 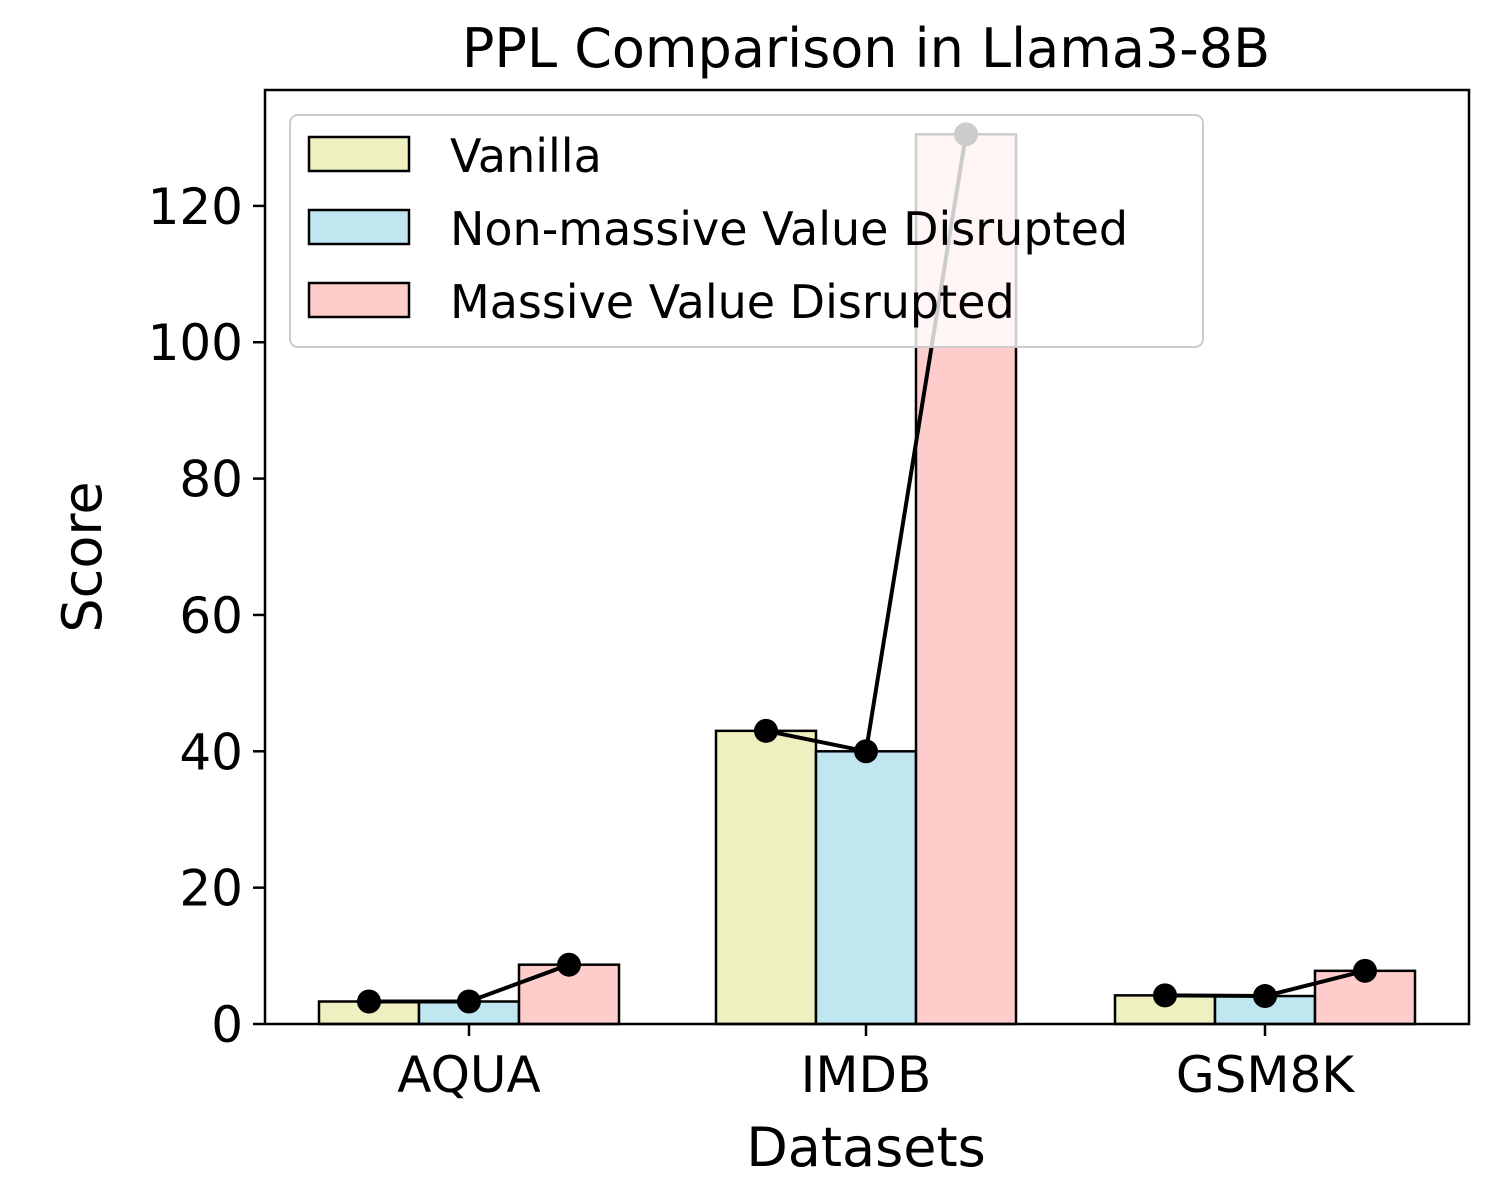 What do you see at coordinates (211, 889) in the screenshot?
I see `y-tick-label-20: 20` at bounding box center [211, 889].